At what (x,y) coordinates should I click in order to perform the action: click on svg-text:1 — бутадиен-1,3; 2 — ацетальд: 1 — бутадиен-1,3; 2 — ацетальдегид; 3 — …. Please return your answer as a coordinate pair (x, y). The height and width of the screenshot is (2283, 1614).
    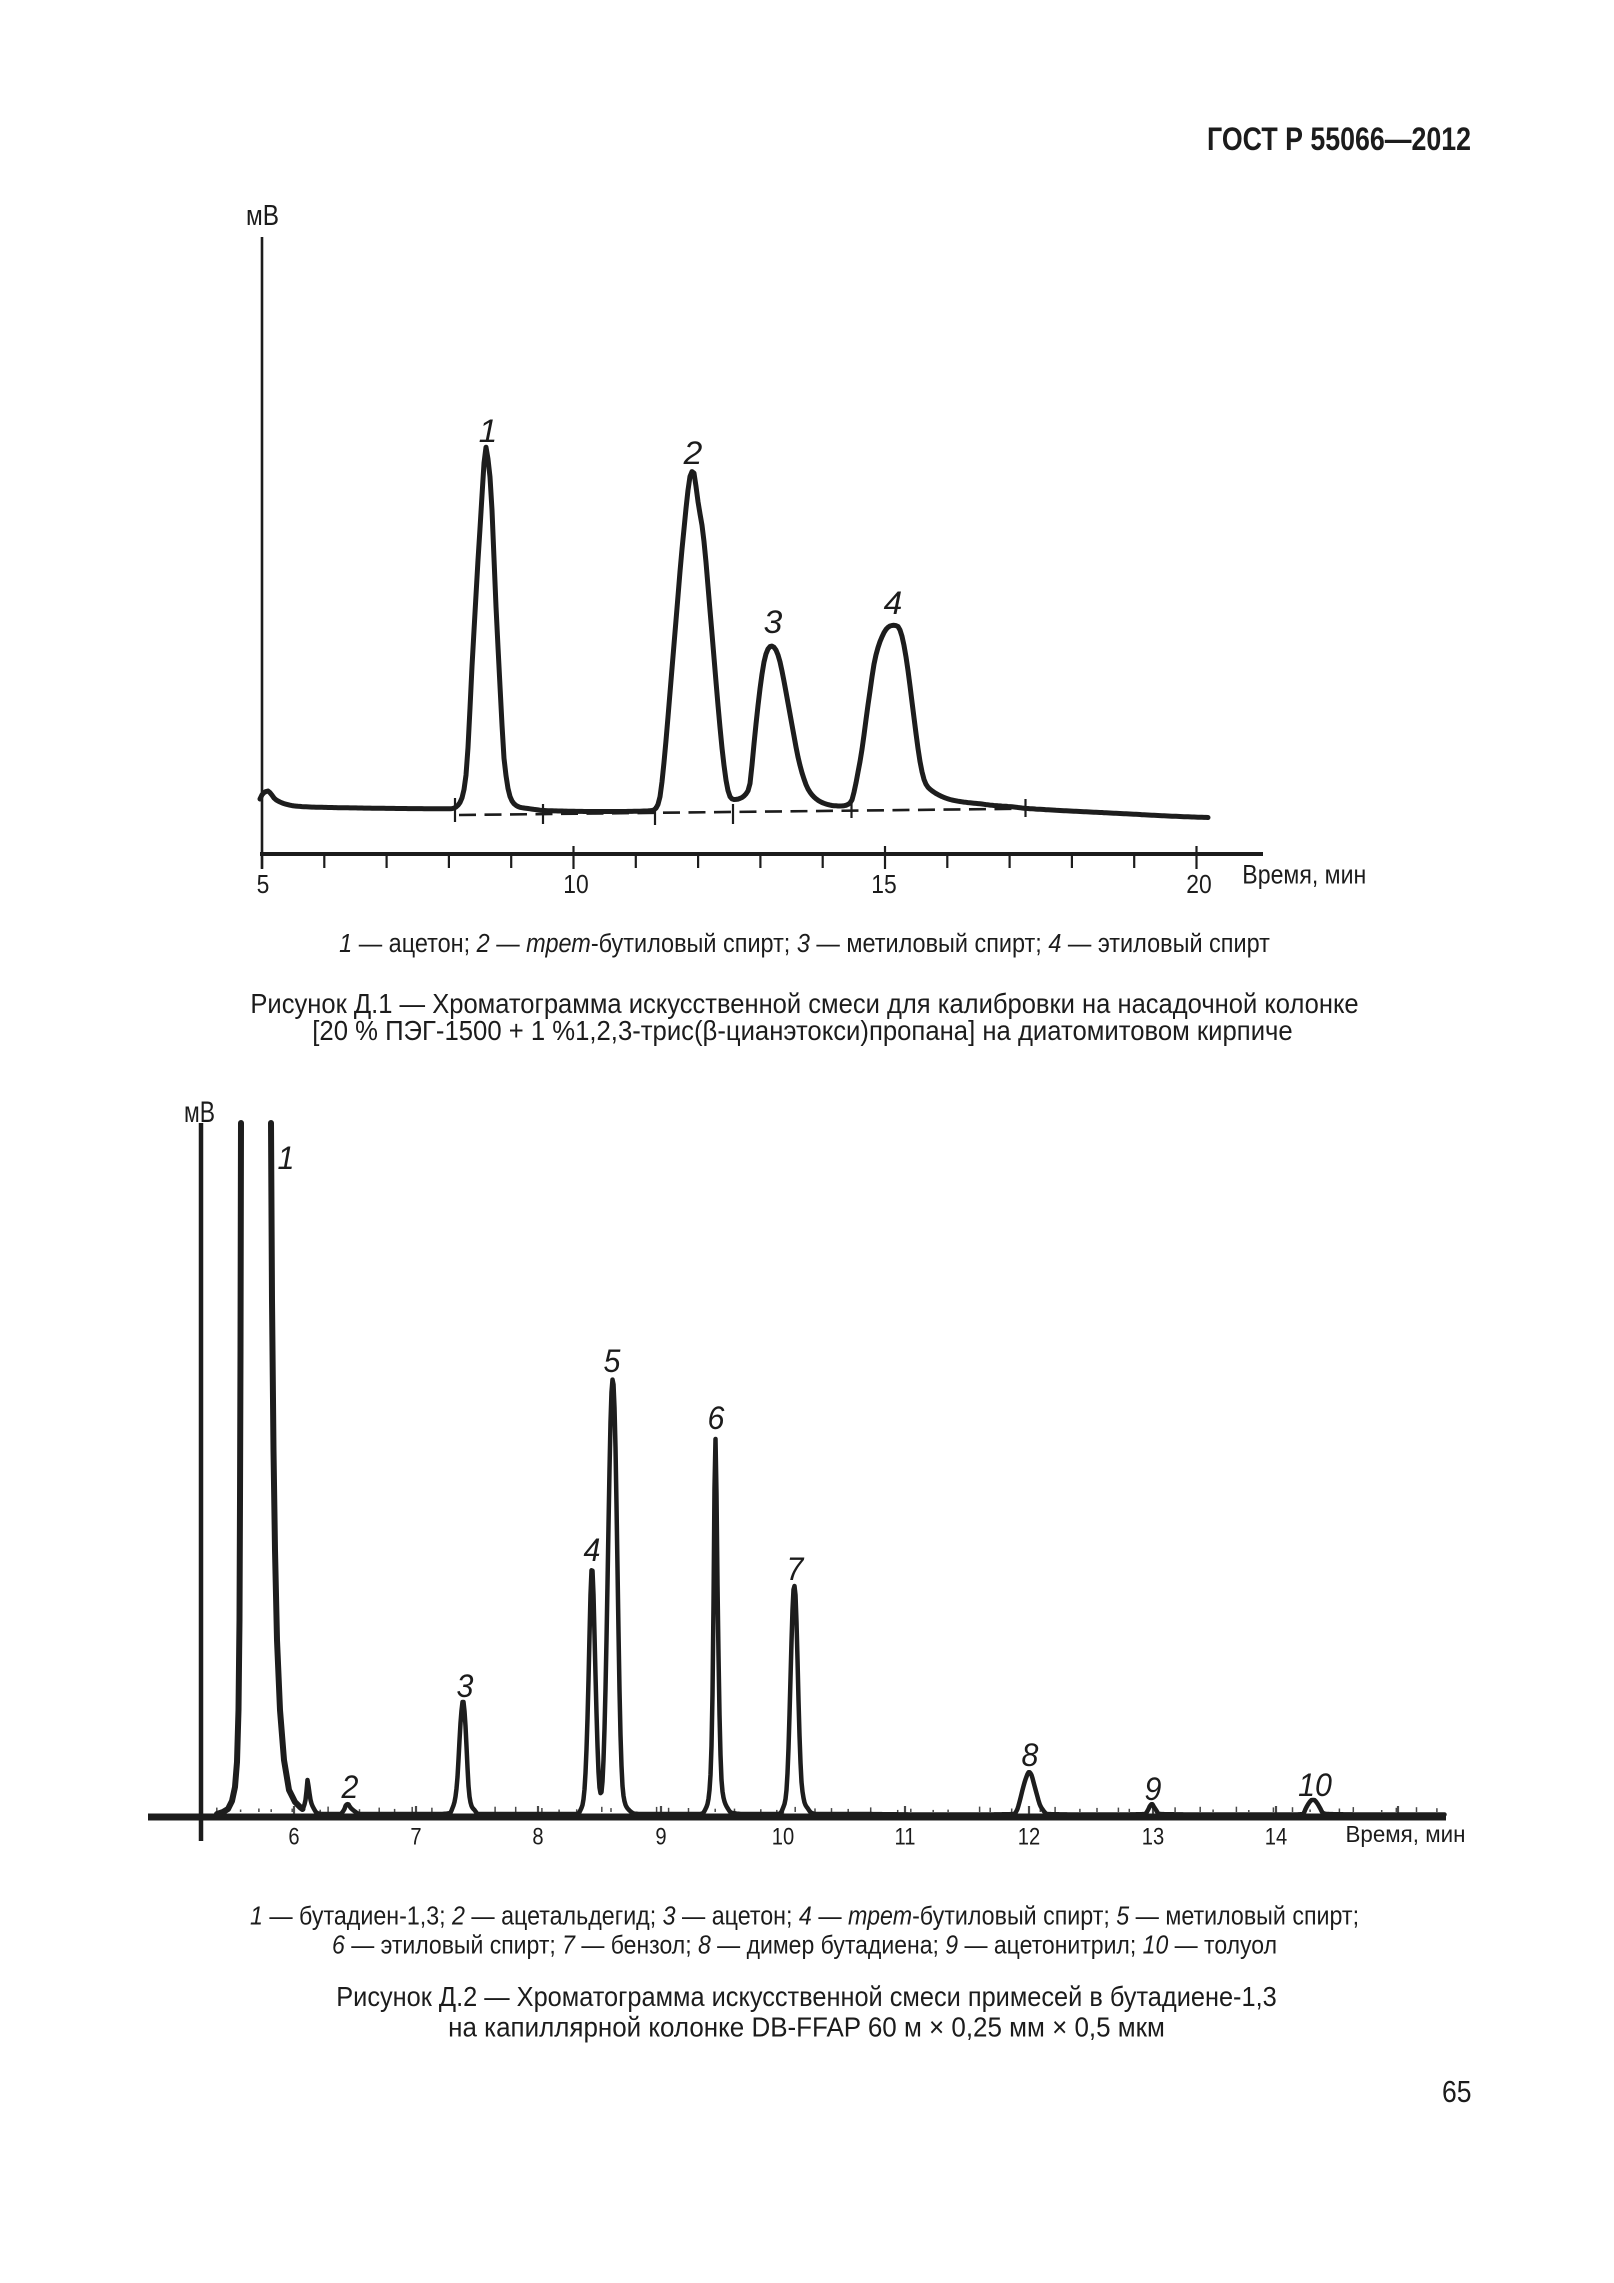
    Looking at the image, I should click on (804, 1916).